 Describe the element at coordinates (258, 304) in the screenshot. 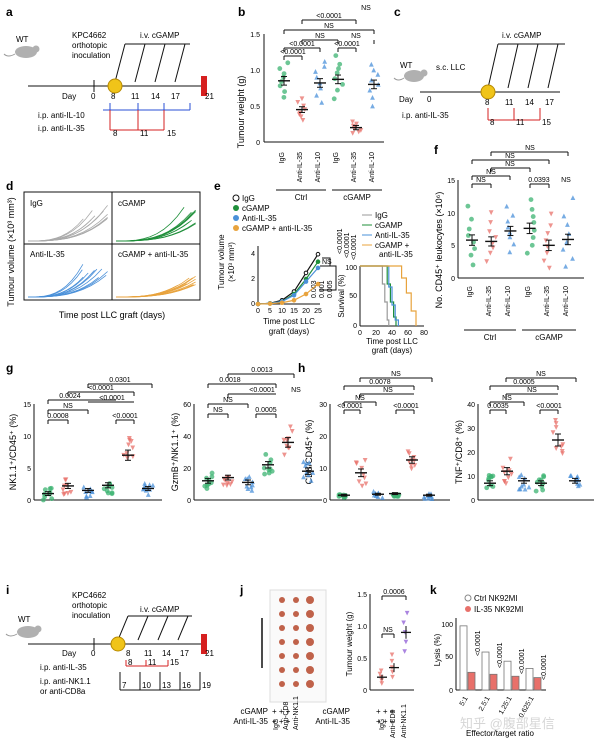

I see `panel-e-point-cGAMP + anti-IL-35` at that location.